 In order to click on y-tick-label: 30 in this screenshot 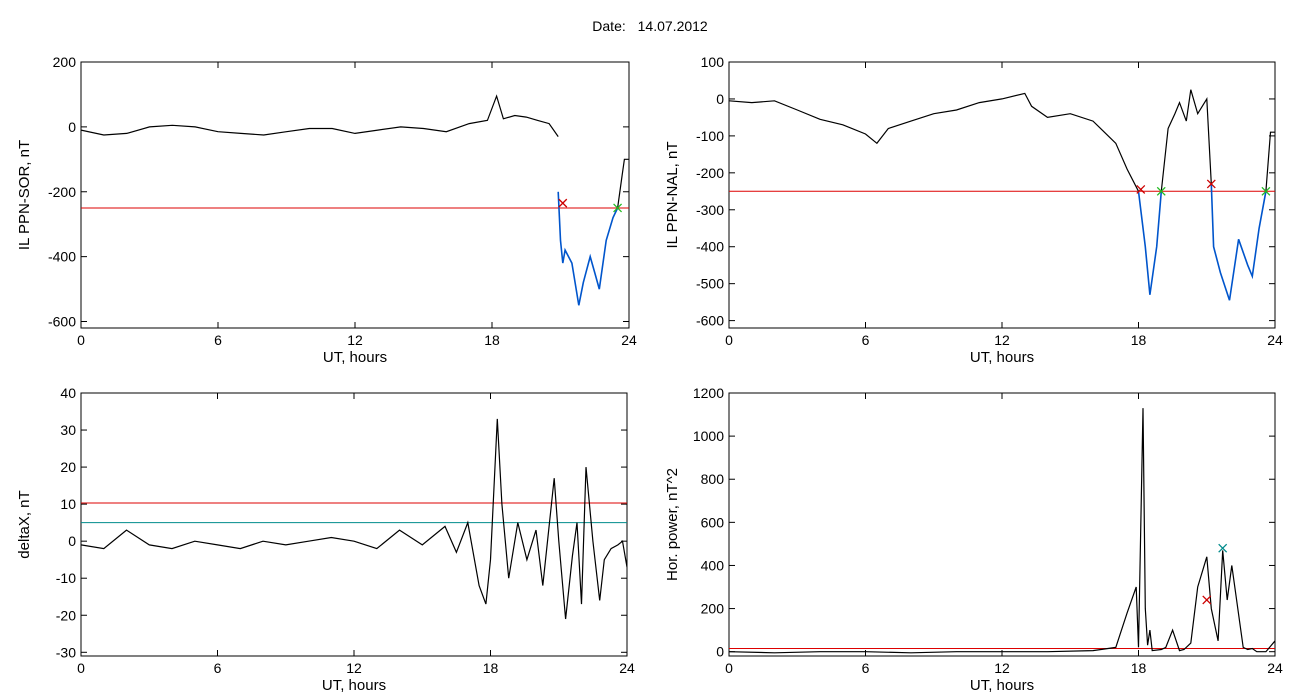, I will do `click(68, 430)`.